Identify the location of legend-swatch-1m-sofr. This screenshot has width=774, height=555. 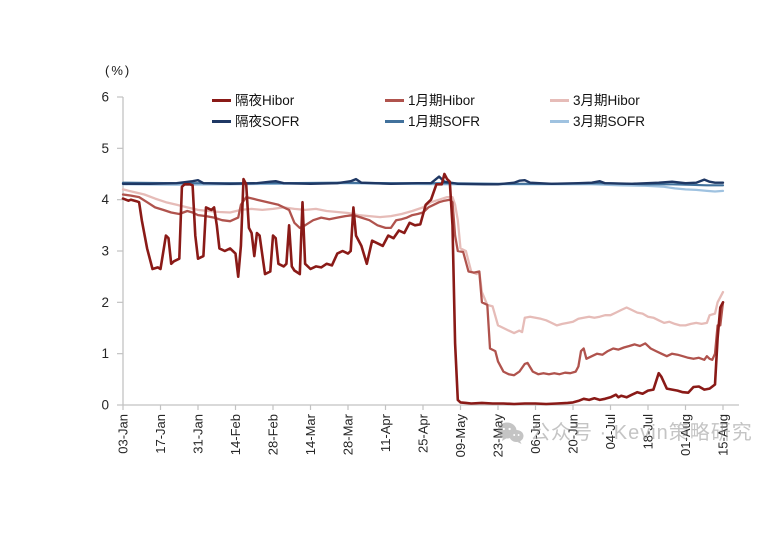
(394, 121).